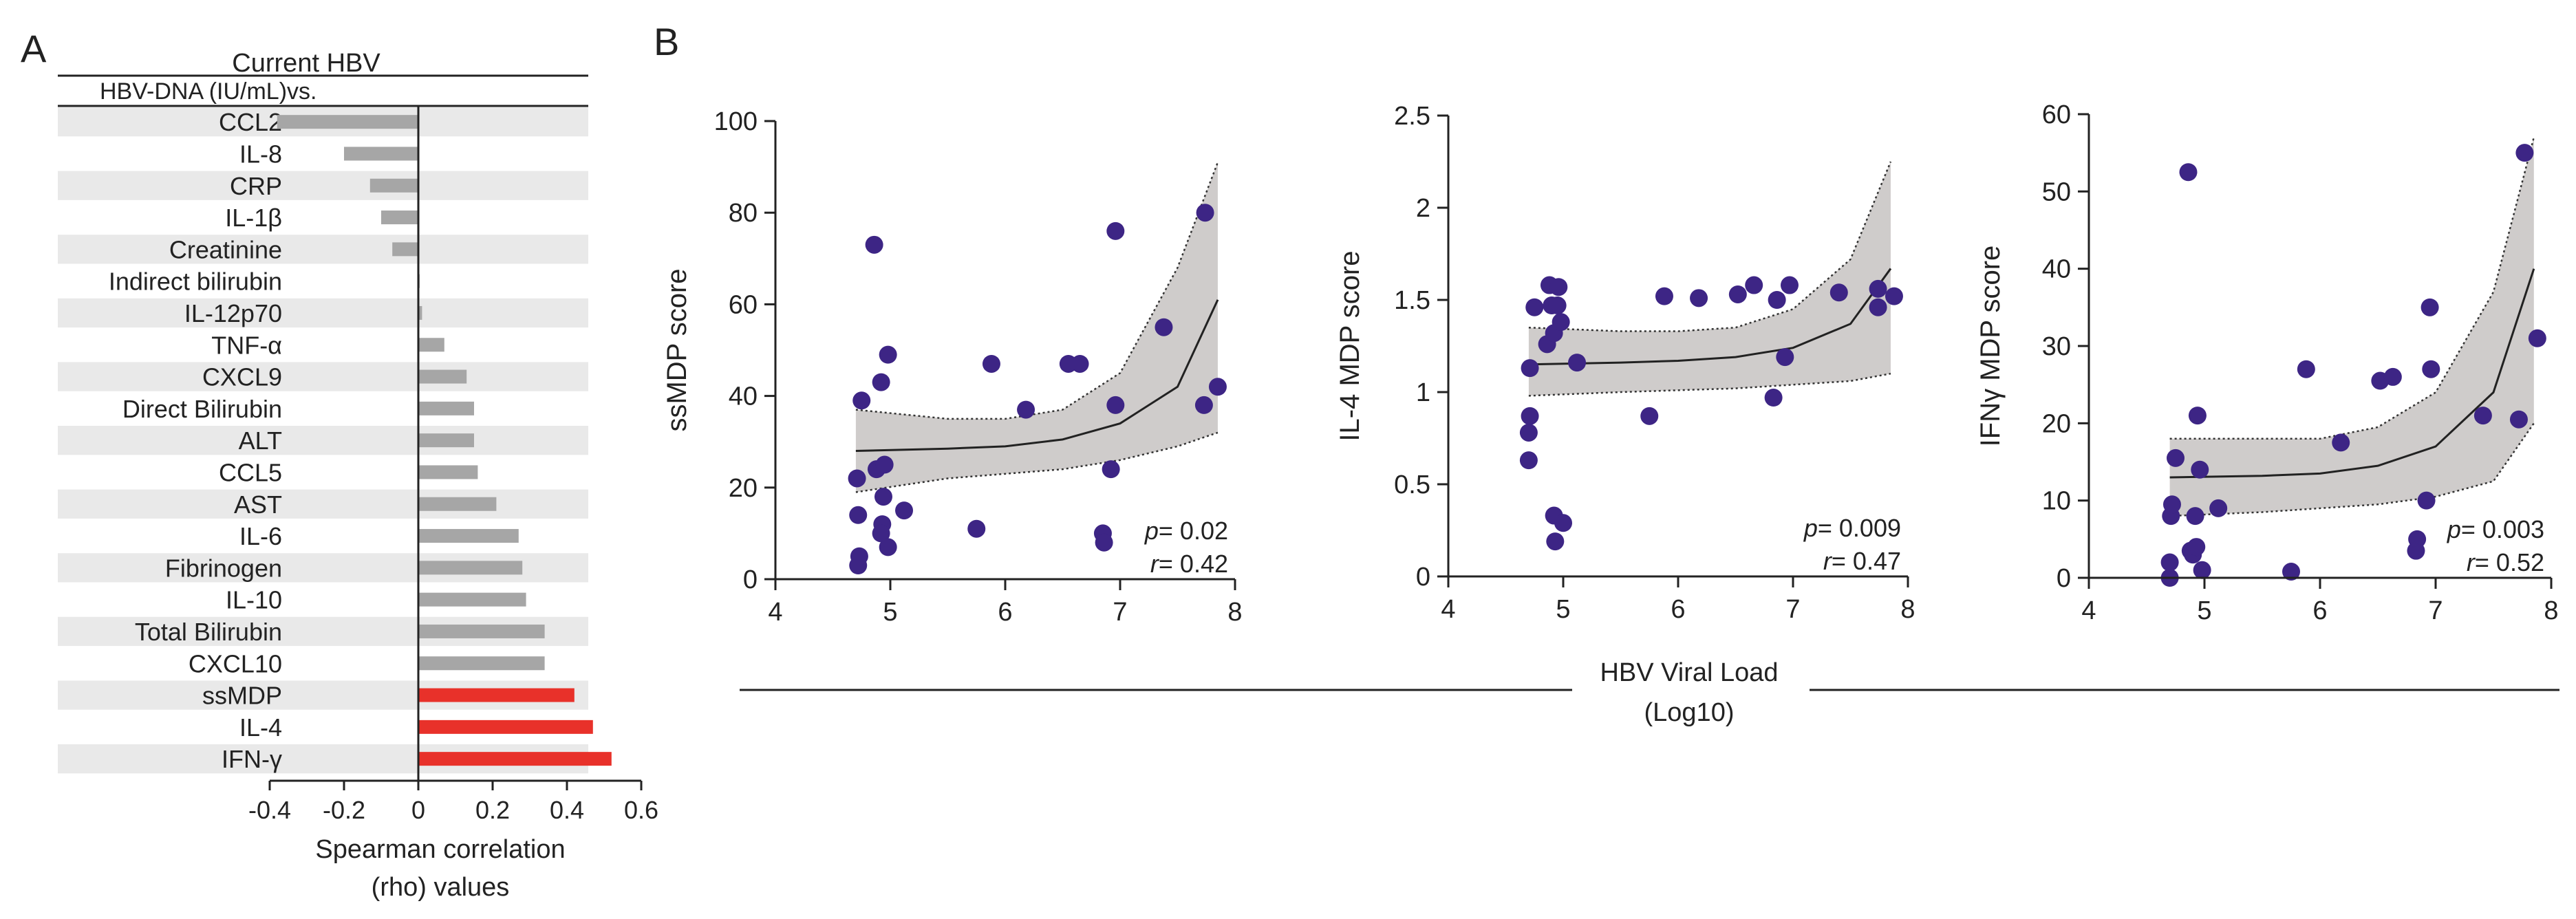 The width and height of the screenshot is (2576, 919). What do you see at coordinates (1793, 609) in the screenshot?
I see `x-tick-label: 7` at bounding box center [1793, 609].